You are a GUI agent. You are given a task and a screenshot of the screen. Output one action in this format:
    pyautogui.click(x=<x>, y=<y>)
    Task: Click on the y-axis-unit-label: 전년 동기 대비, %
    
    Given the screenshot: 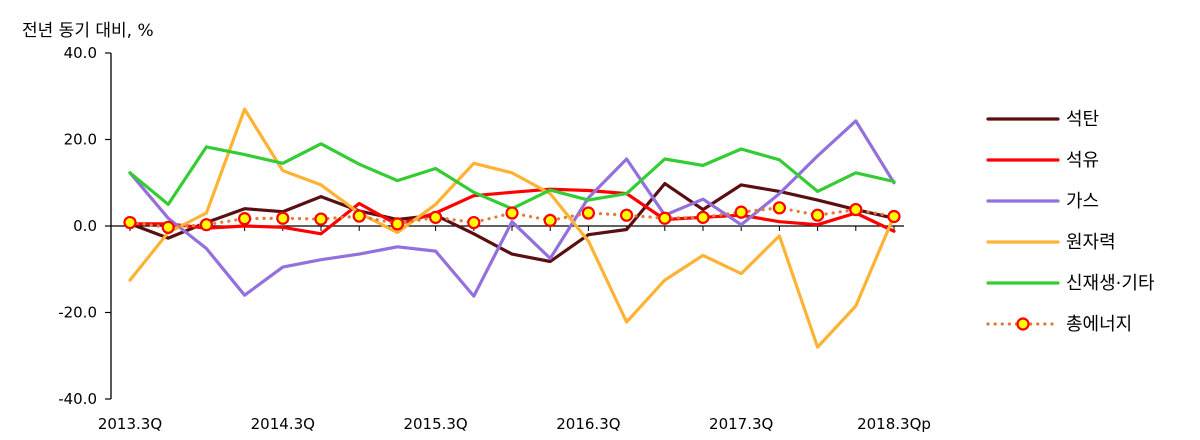 What is the action you would take?
    pyautogui.click(x=88, y=31)
    